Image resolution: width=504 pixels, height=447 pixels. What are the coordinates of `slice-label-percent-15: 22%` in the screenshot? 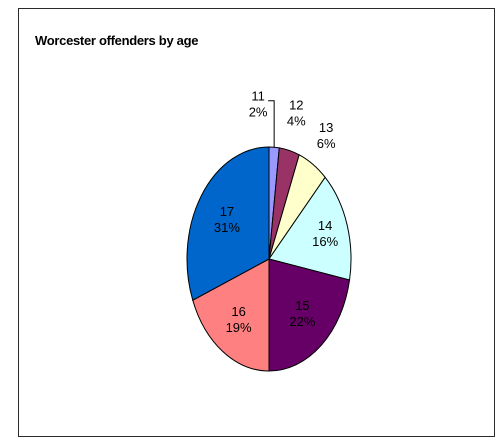 It's located at (302, 321).